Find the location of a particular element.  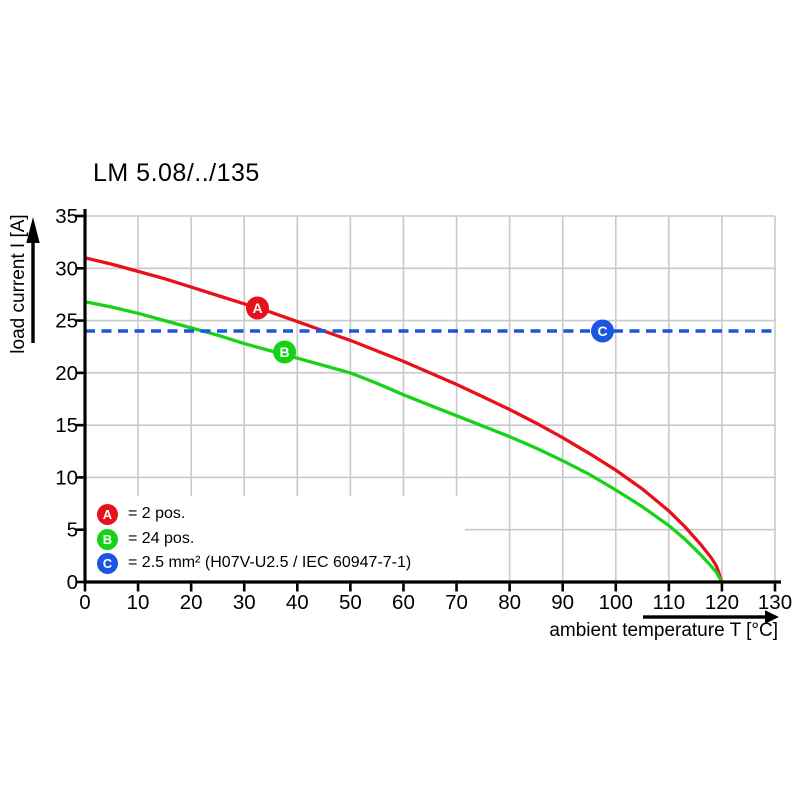

marker-b: B is located at coordinates (285, 352).